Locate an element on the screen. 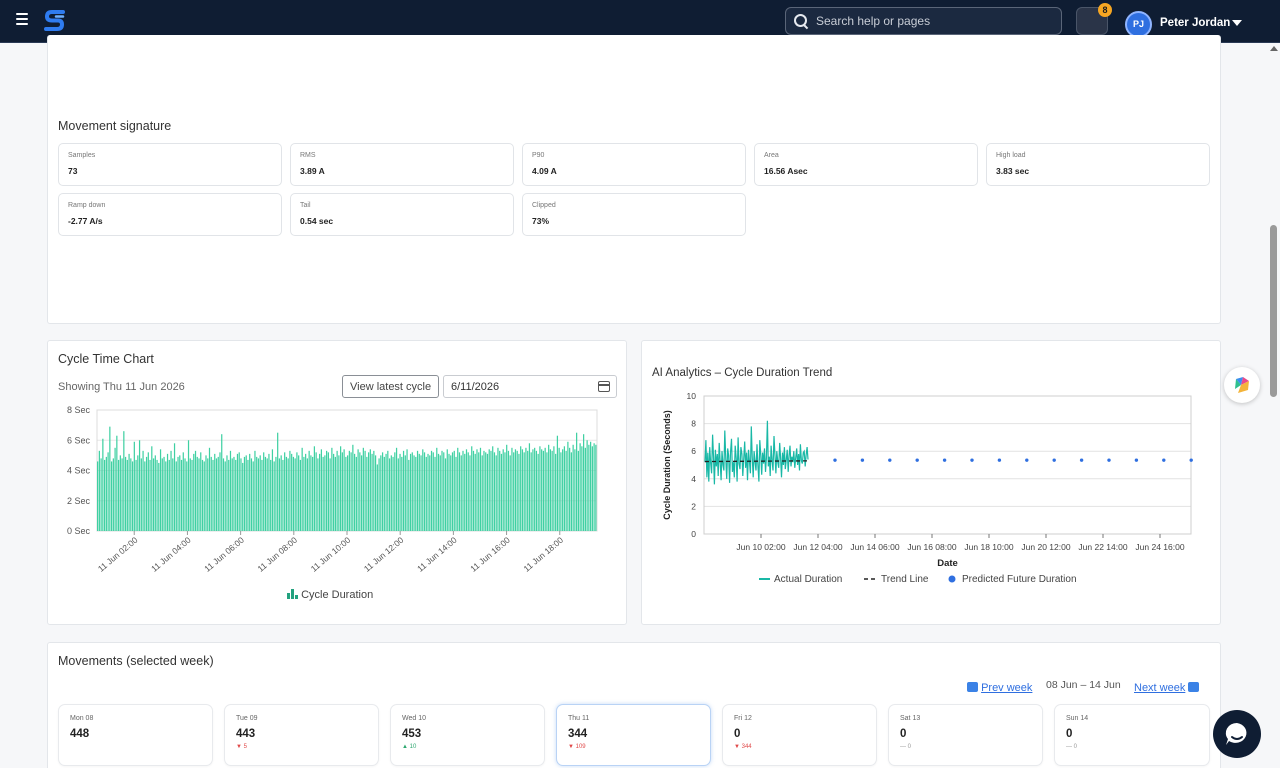  avatar: PJ is located at coordinates (1138, 24).